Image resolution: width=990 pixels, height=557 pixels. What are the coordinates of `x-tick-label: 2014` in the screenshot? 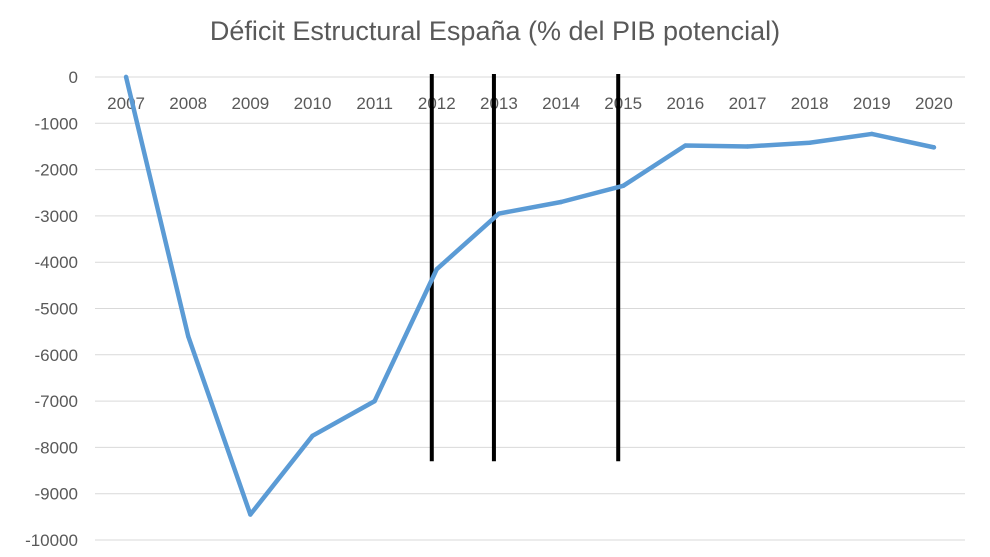 It's located at (561, 103).